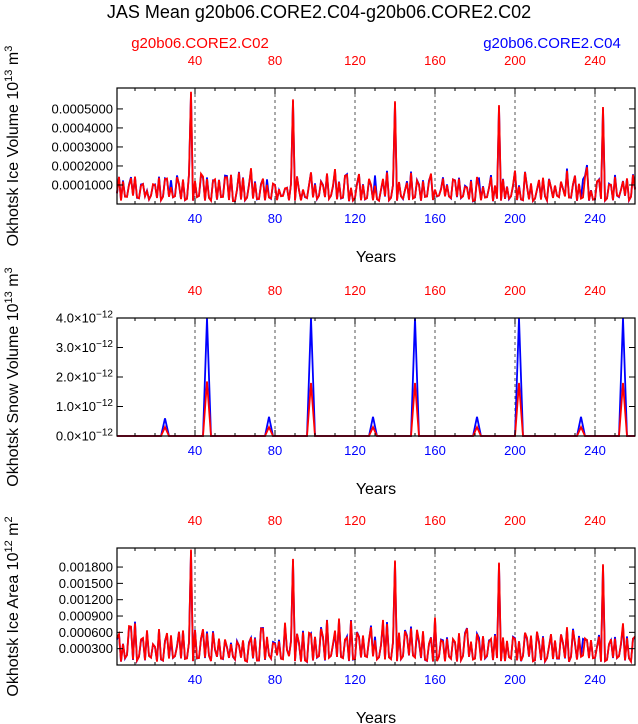 The width and height of the screenshot is (638, 724). Describe the element at coordinates (85, 377) in the screenshot. I see `y-tick-label: 2.0×10⁻¹²` at that location.